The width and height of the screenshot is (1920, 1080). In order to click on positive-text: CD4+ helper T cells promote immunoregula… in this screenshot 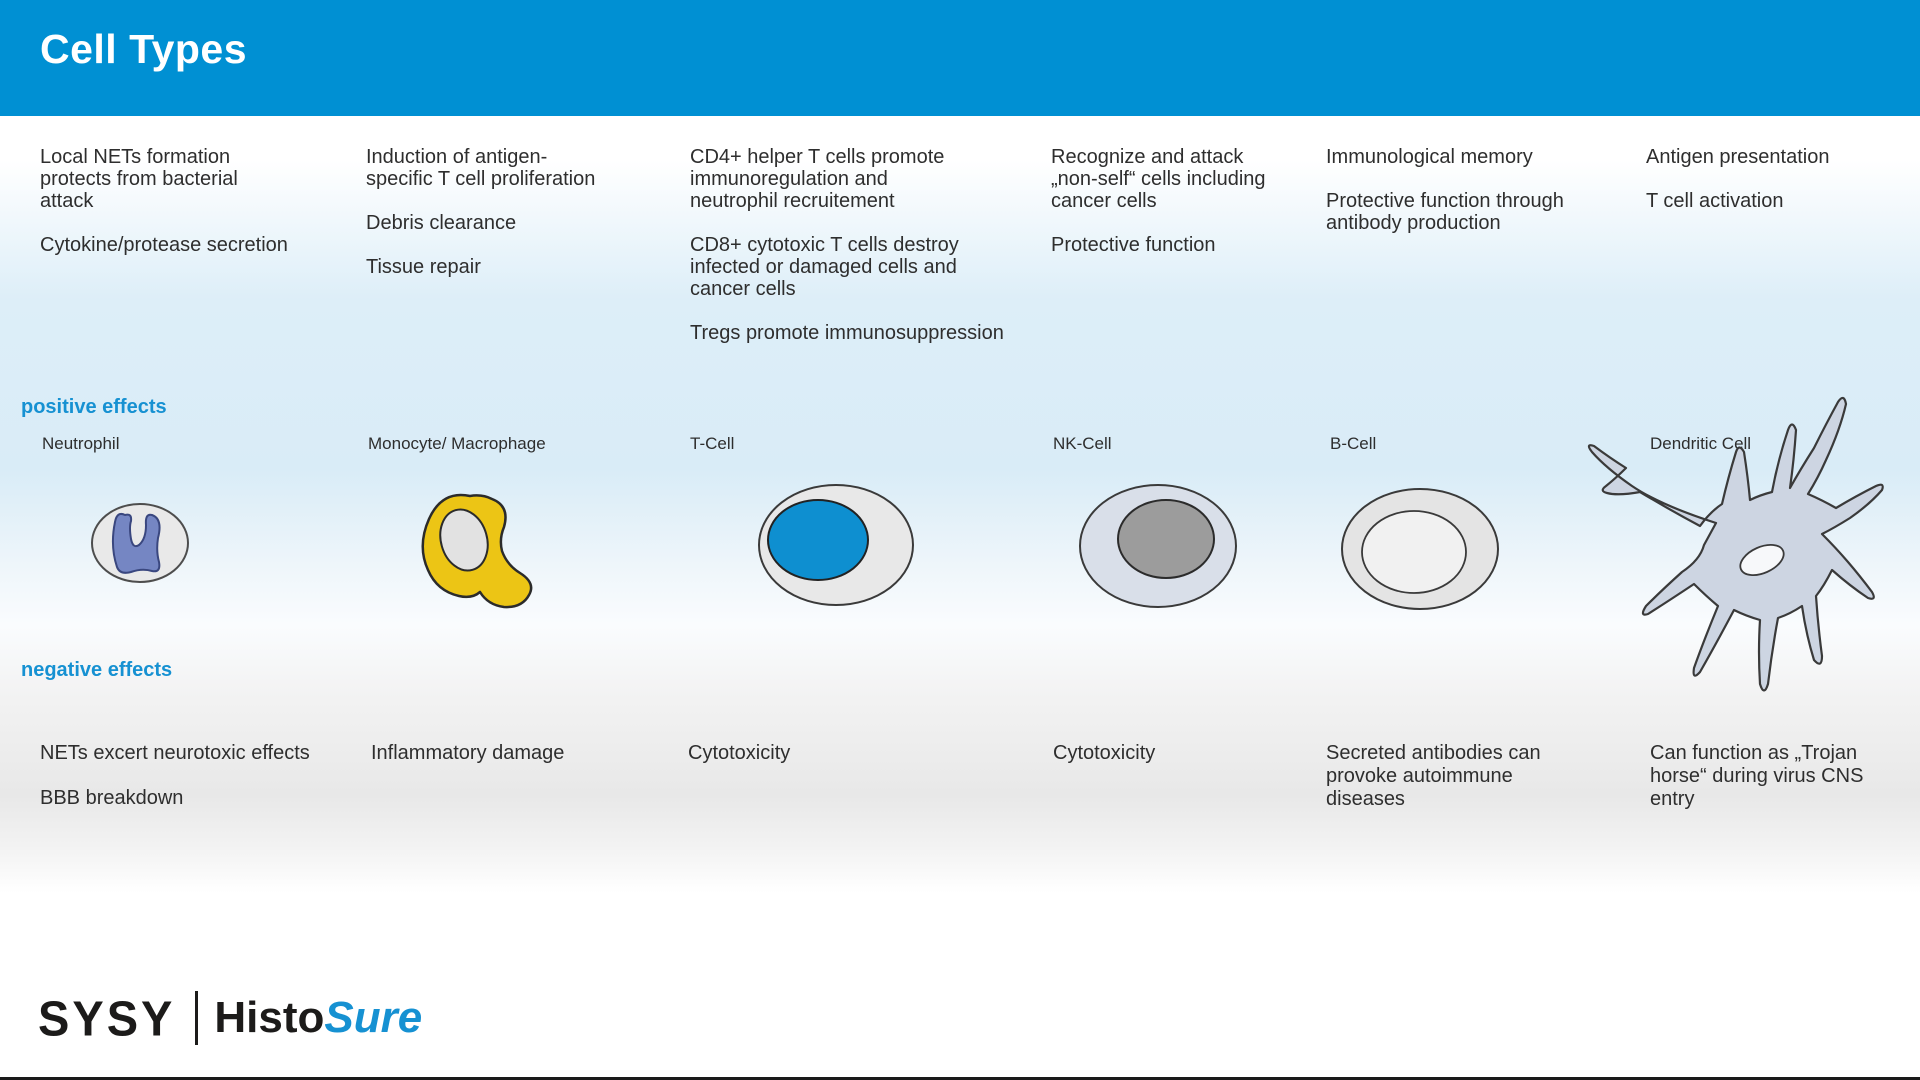, I will do `click(817, 179)`.